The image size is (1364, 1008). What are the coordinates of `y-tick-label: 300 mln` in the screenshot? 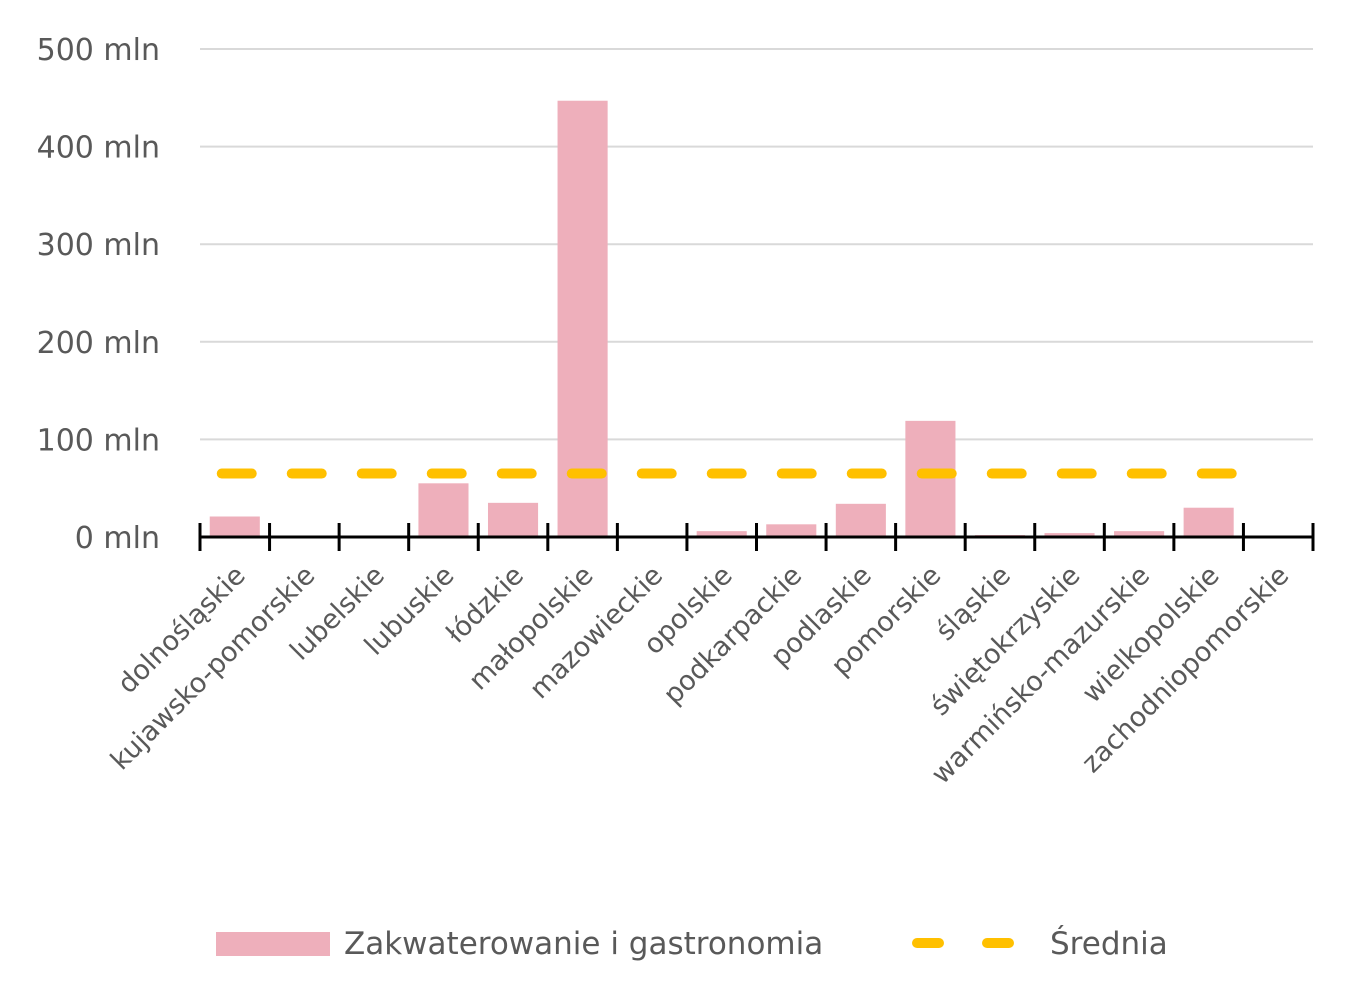 It's located at (98, 245).